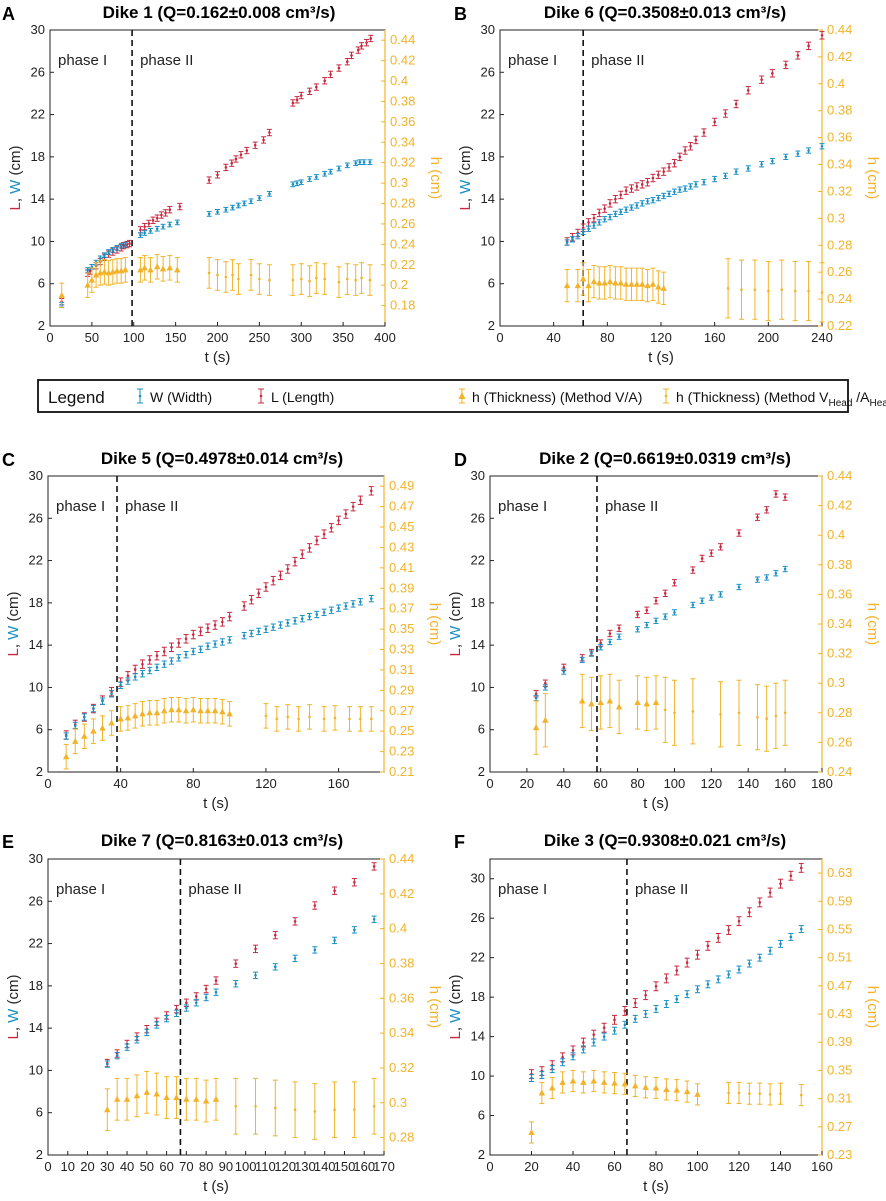 Image resolution: width=886 pixels, height=1201 pixels. Describe the element at coordinates (460, 14) in the screenshot. I see `panel-letter: B` at that location.